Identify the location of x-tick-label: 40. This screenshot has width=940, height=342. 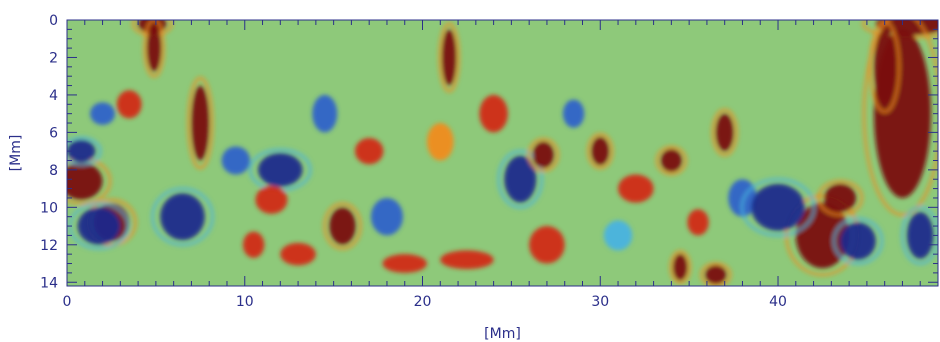
(778, 302).